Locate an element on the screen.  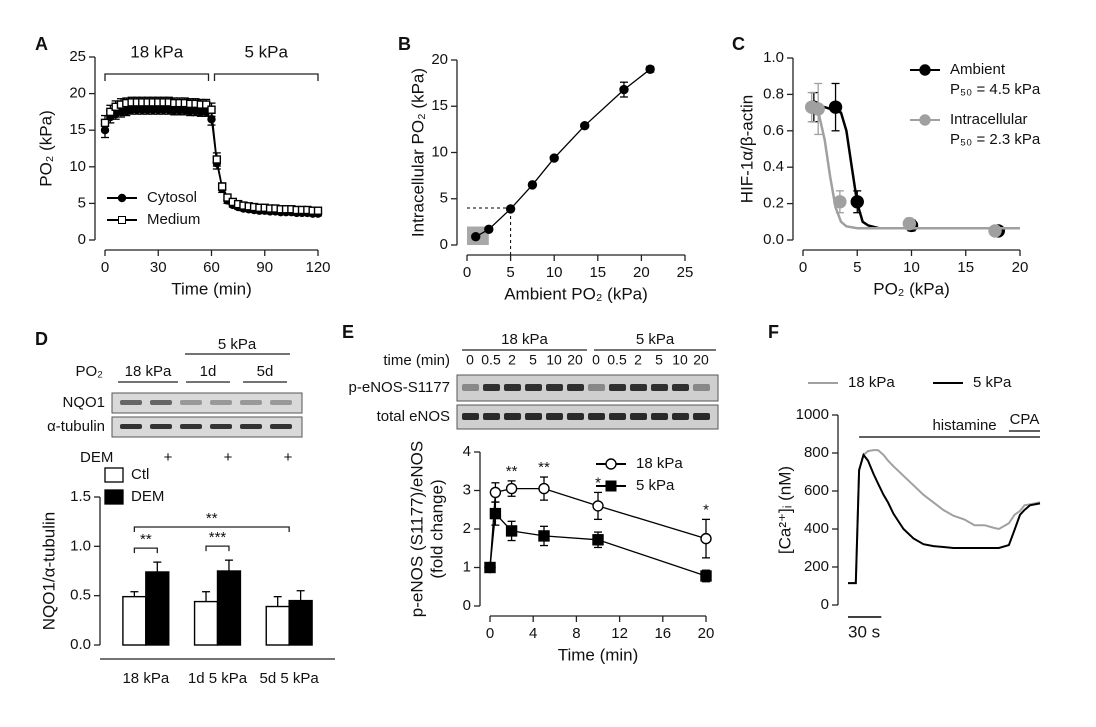
blot-lane-label: 5d is located at coordinates (265, 371).